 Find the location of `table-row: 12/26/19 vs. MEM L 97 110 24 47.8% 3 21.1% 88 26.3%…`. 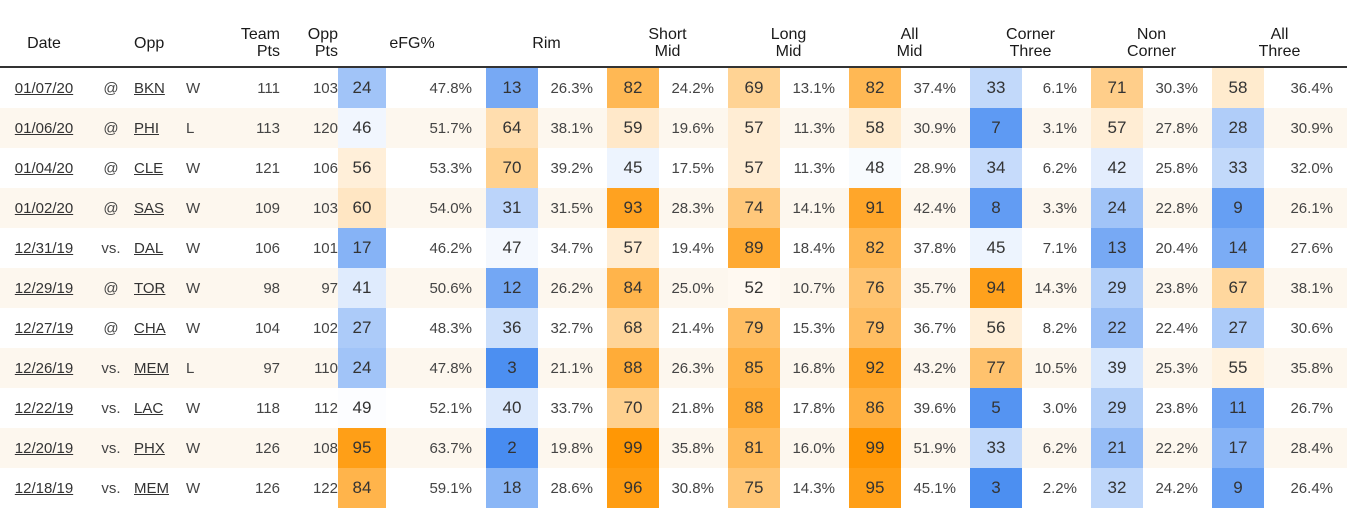

table-row: 12/26/19 vs. MEM L 97 110 24 47.8% 3 21.1% 88 26.3%… is located at coordinates (673, 368).